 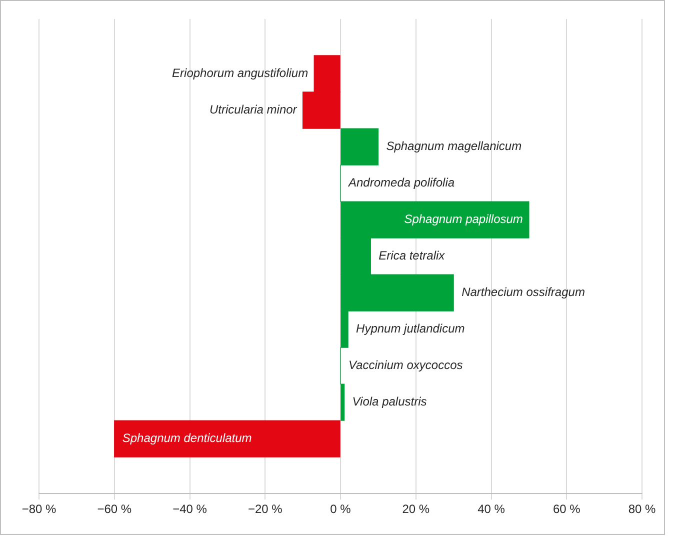 I want to click on y-tick-label: Vaccinium oxycoccos, so click(x=405, y=365).